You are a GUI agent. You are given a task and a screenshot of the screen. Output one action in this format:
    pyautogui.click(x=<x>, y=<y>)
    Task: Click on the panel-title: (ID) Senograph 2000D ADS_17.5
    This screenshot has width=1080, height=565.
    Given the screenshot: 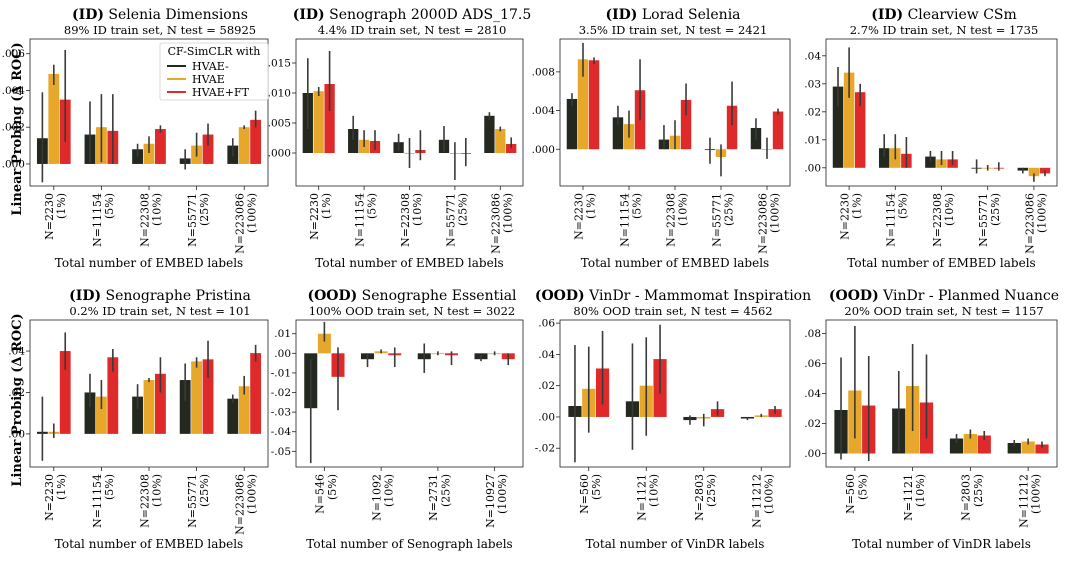 What is the action you would take?
    pyautogui.click(x=412, y=15)
    